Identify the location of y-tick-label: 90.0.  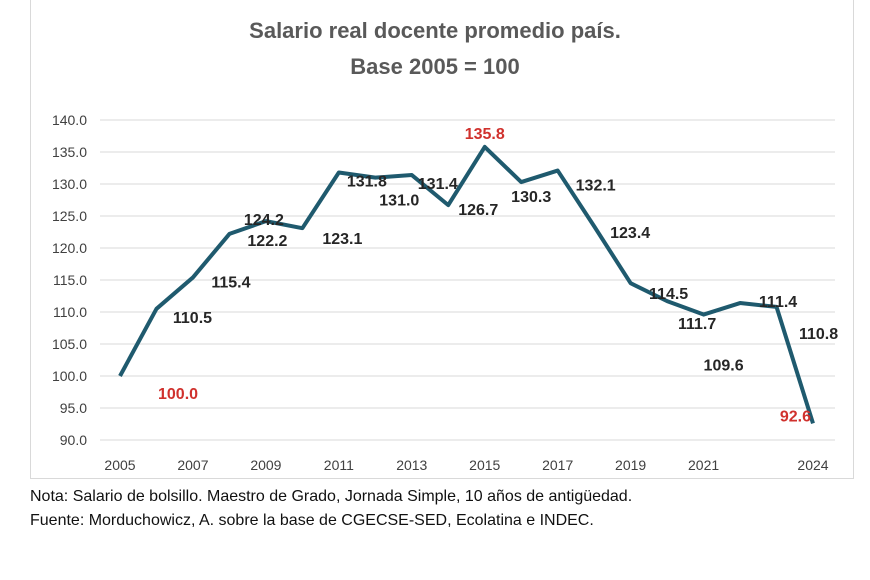
(73, 440).